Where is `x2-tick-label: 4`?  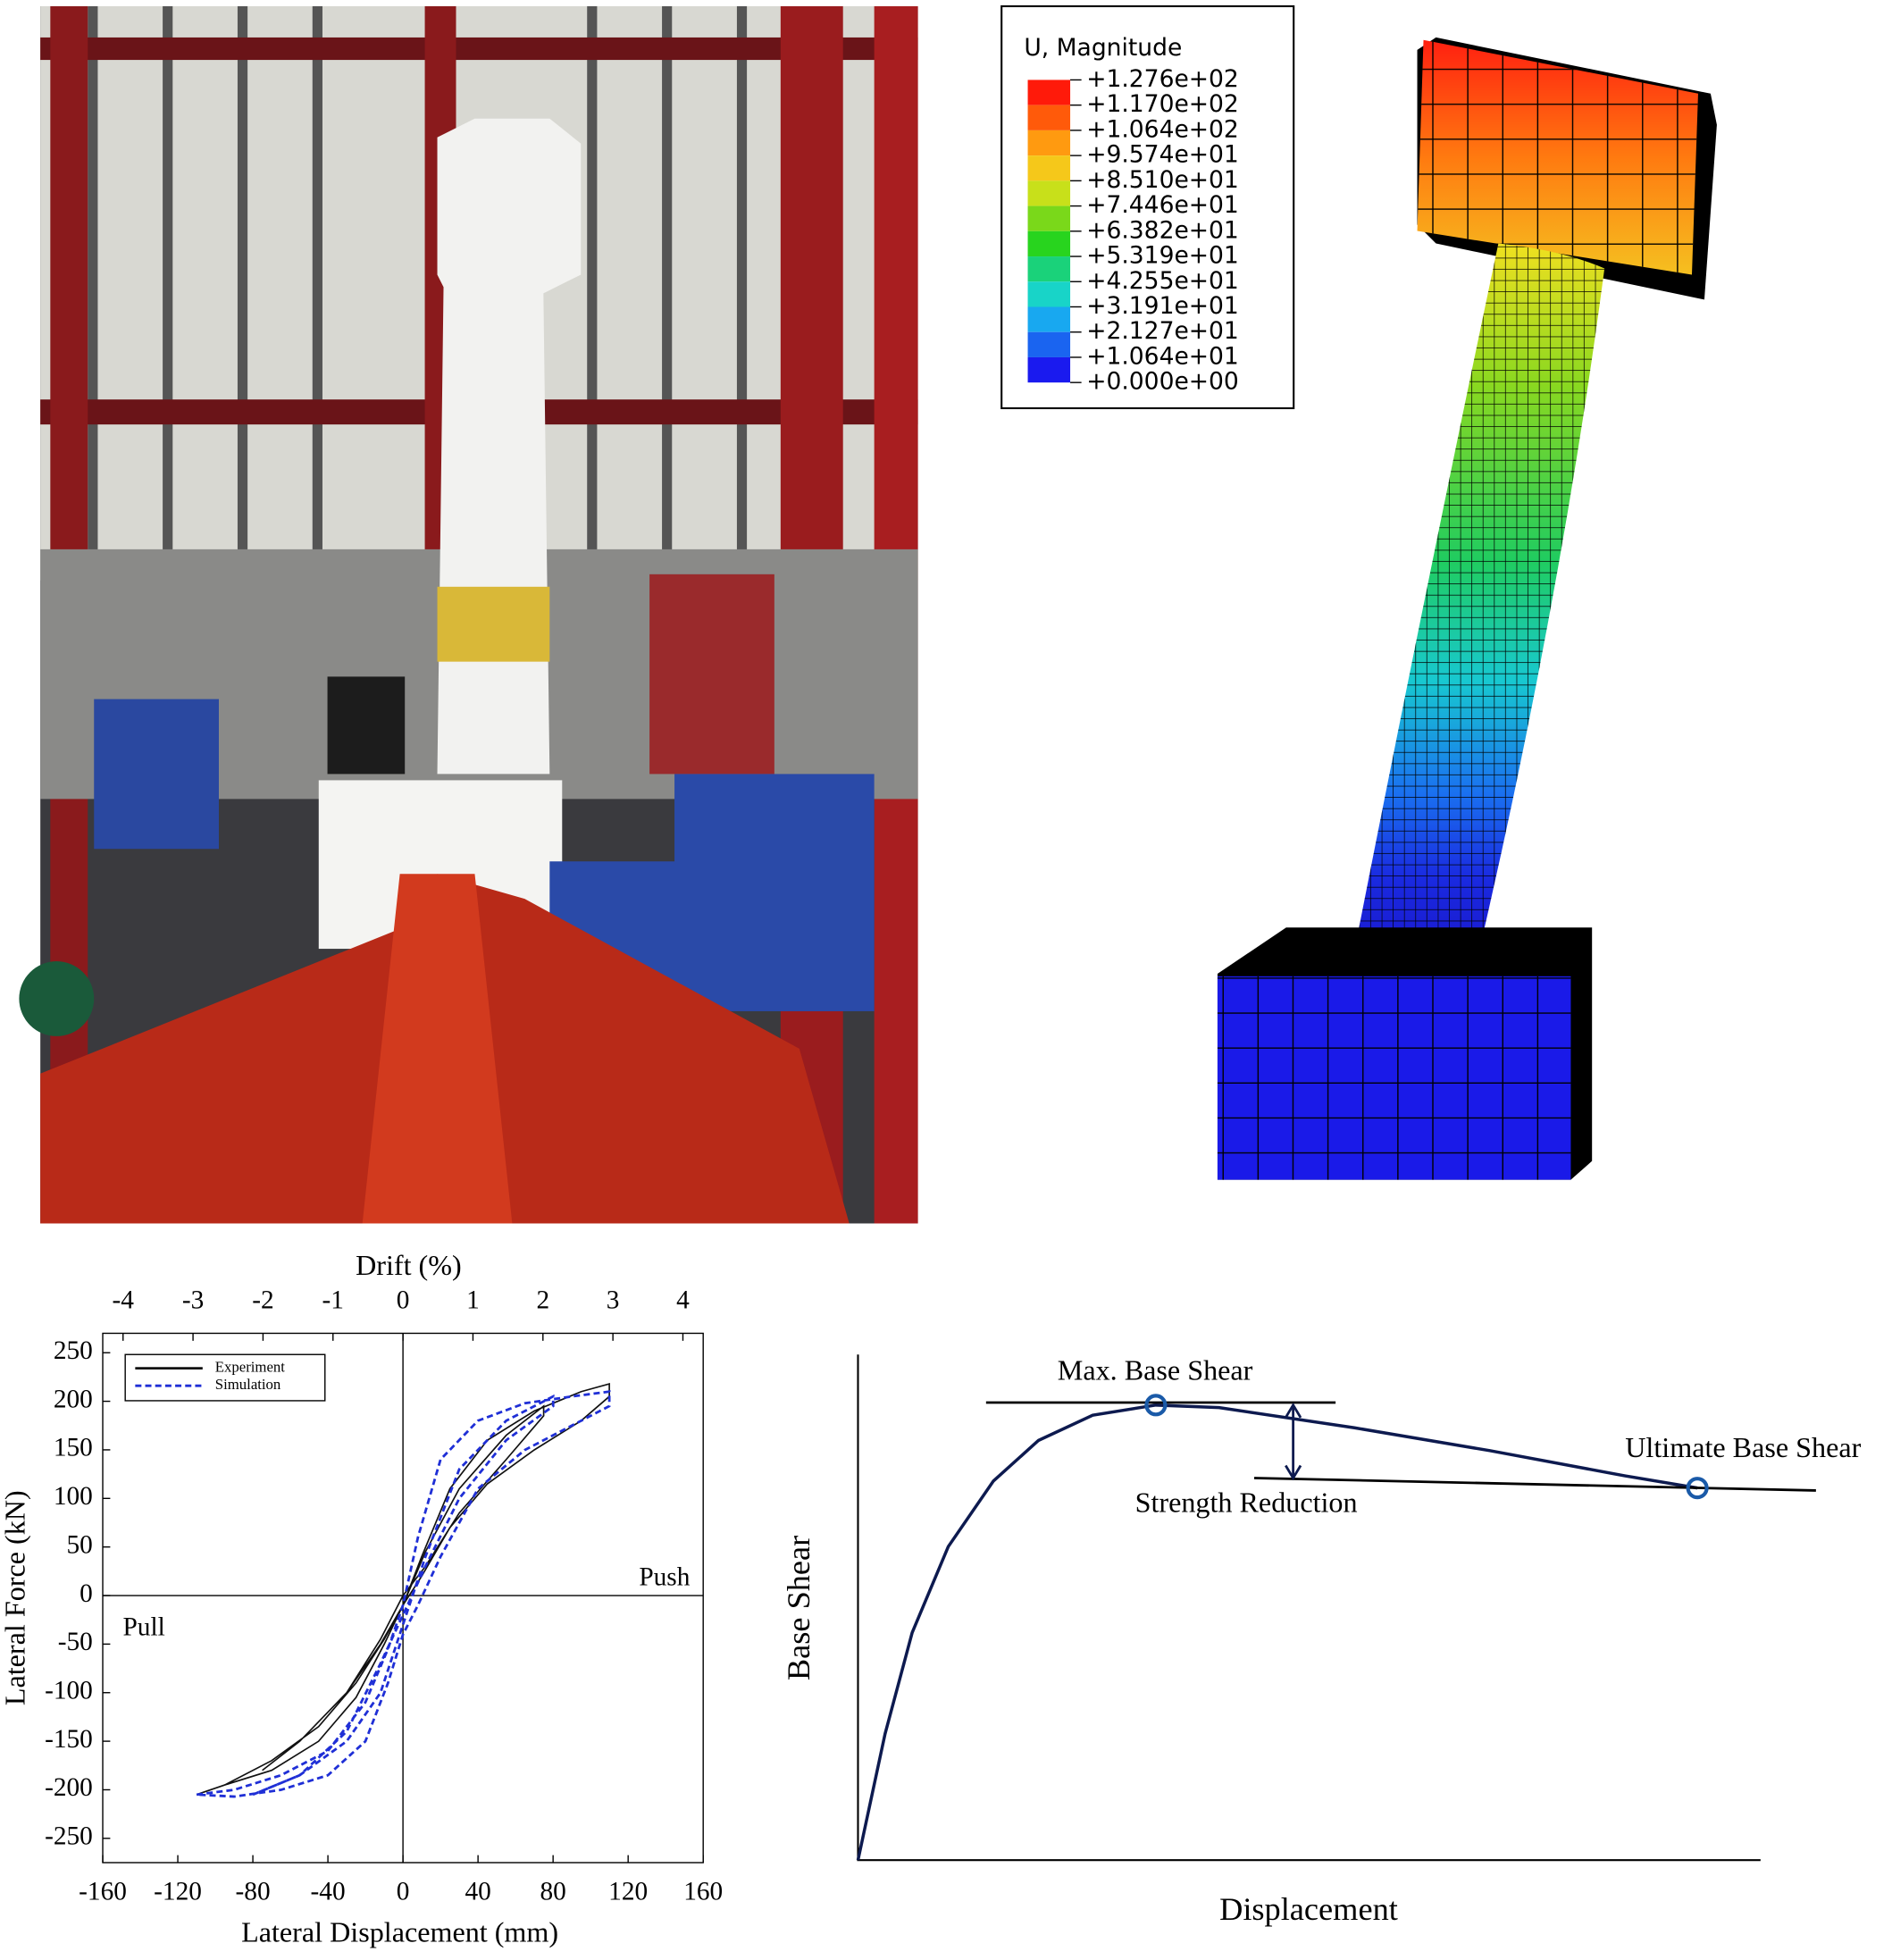 x2-tick-label: 4 is located at coordinates (683, 1300).